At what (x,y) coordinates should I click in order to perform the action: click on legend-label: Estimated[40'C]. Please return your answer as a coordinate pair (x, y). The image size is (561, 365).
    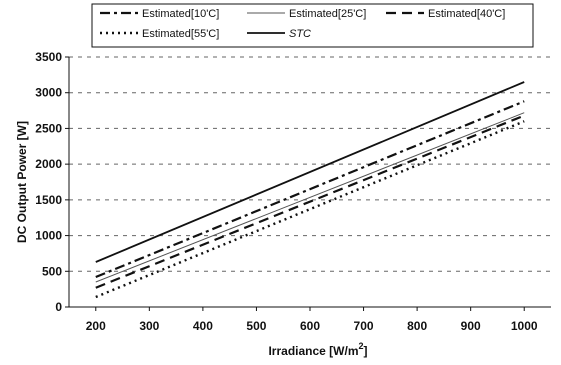
    Looking at the image, I should click on (466, 14).